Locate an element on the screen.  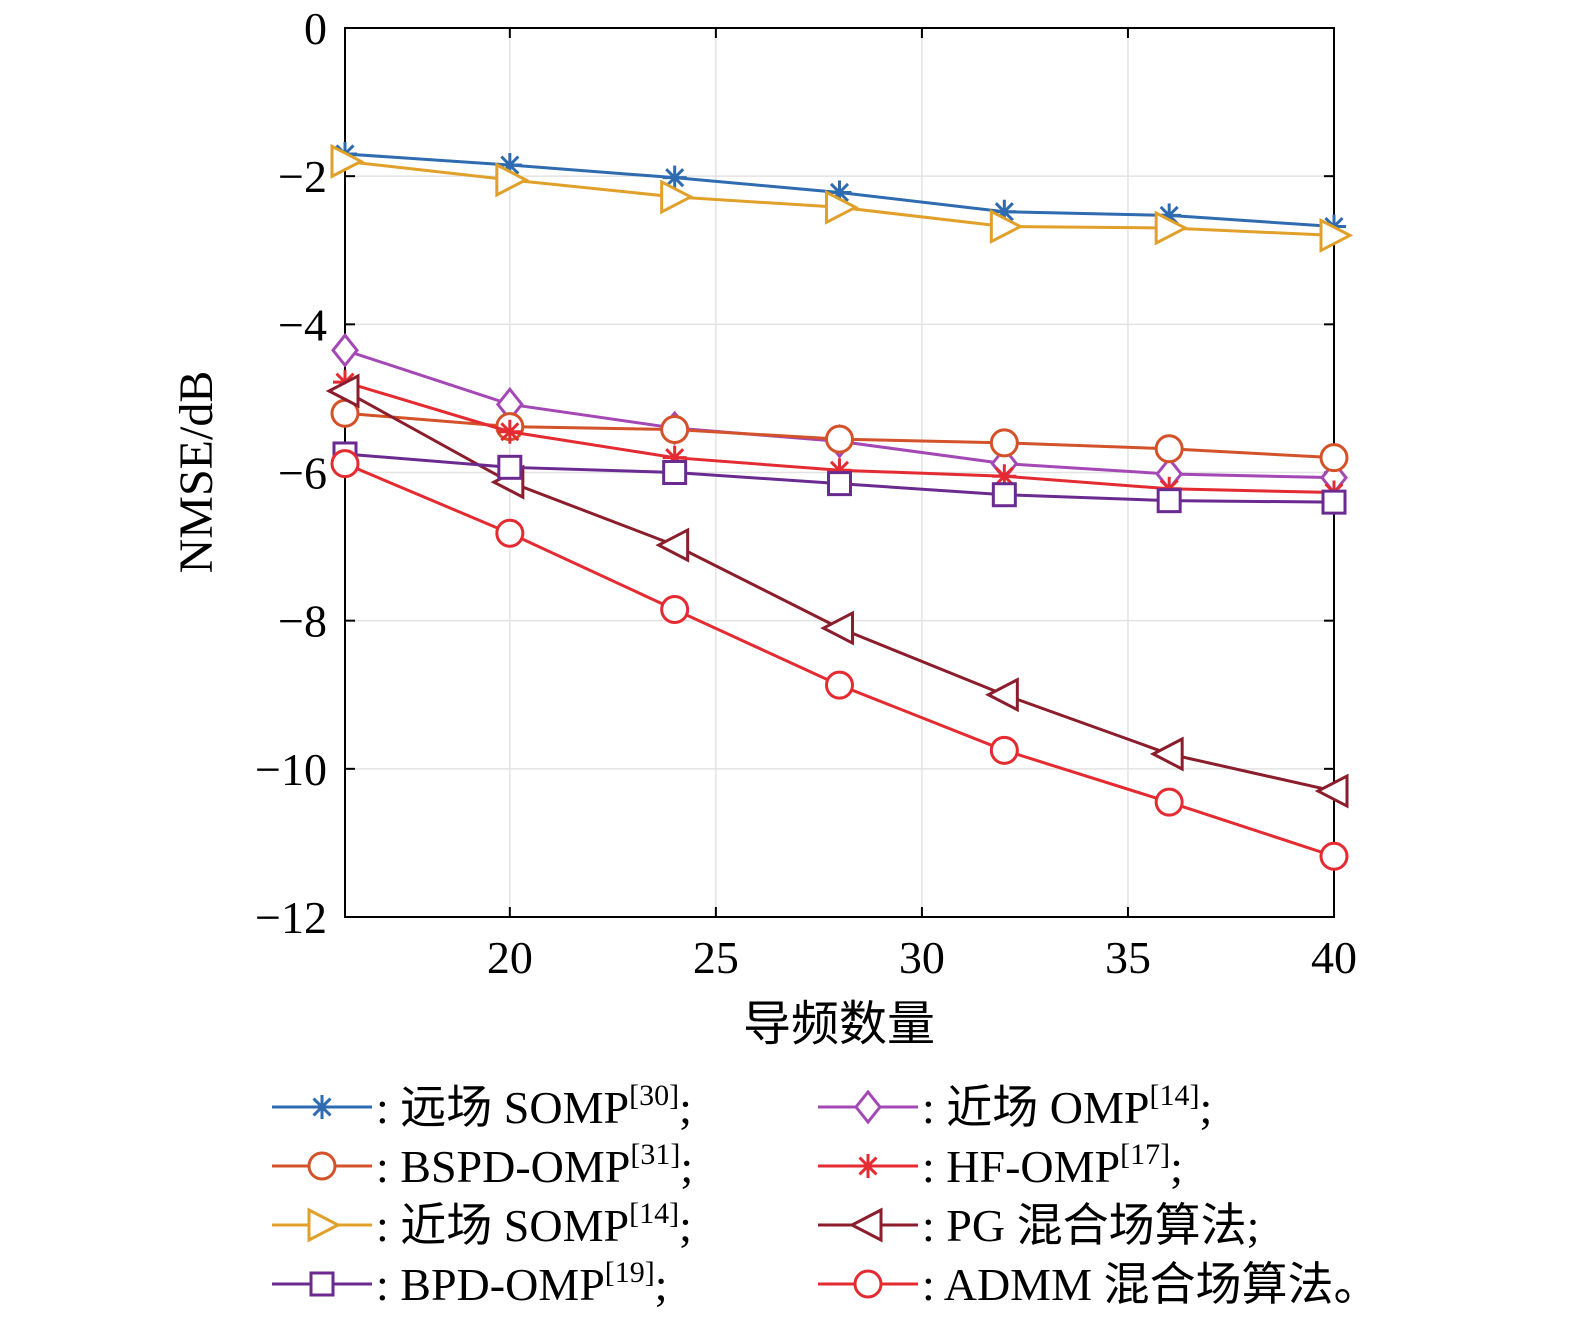
y-tick-label: −10 is located at coordinates (291, 769).